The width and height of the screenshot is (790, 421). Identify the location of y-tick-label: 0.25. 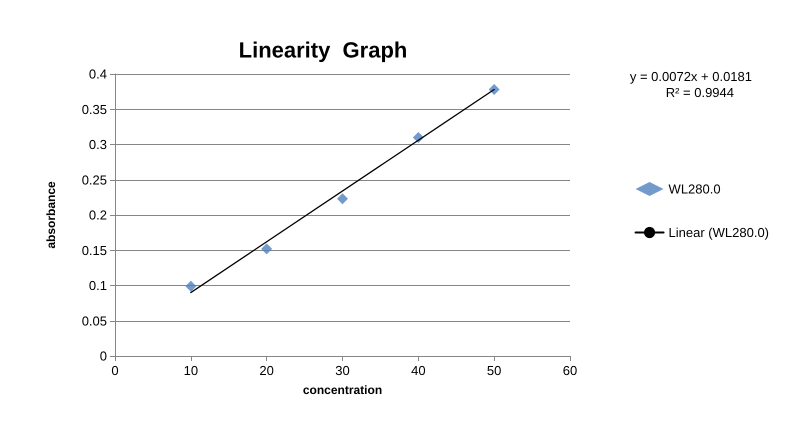
(94, 180).